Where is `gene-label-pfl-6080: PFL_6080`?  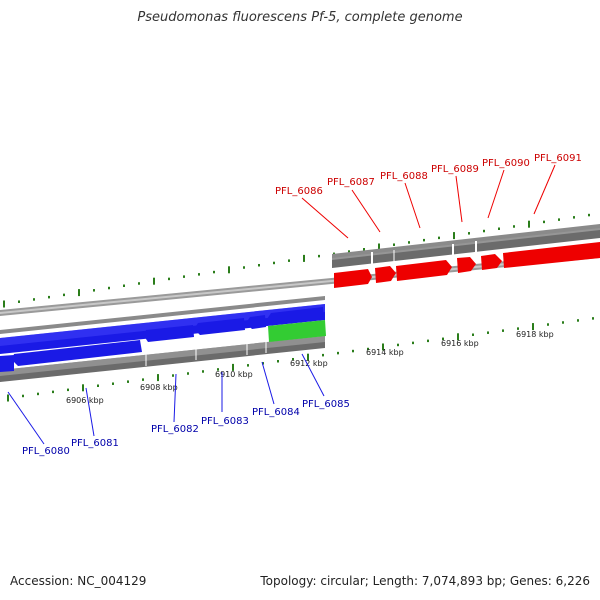 gene-label-pfl-6080: PFL_6080 is located at coordinates (46, 451).